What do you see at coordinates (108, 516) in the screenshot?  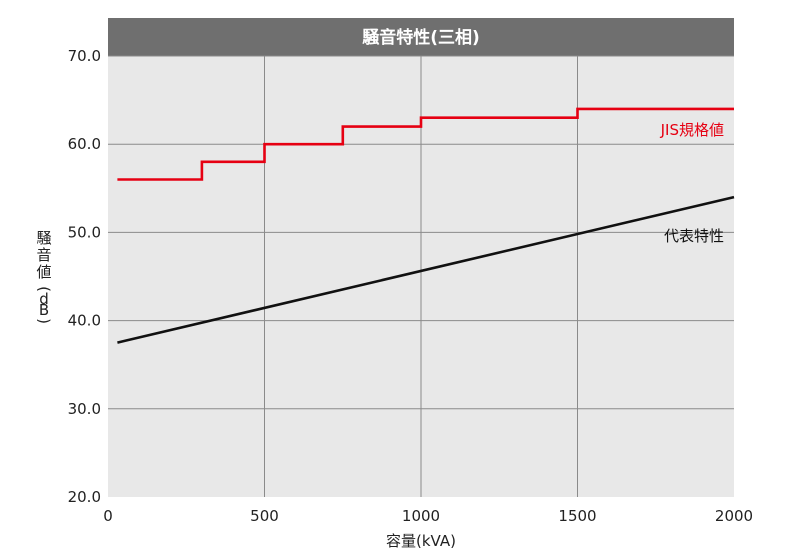 I see `x-tick-label: 0` at bounding box center [108, 516].